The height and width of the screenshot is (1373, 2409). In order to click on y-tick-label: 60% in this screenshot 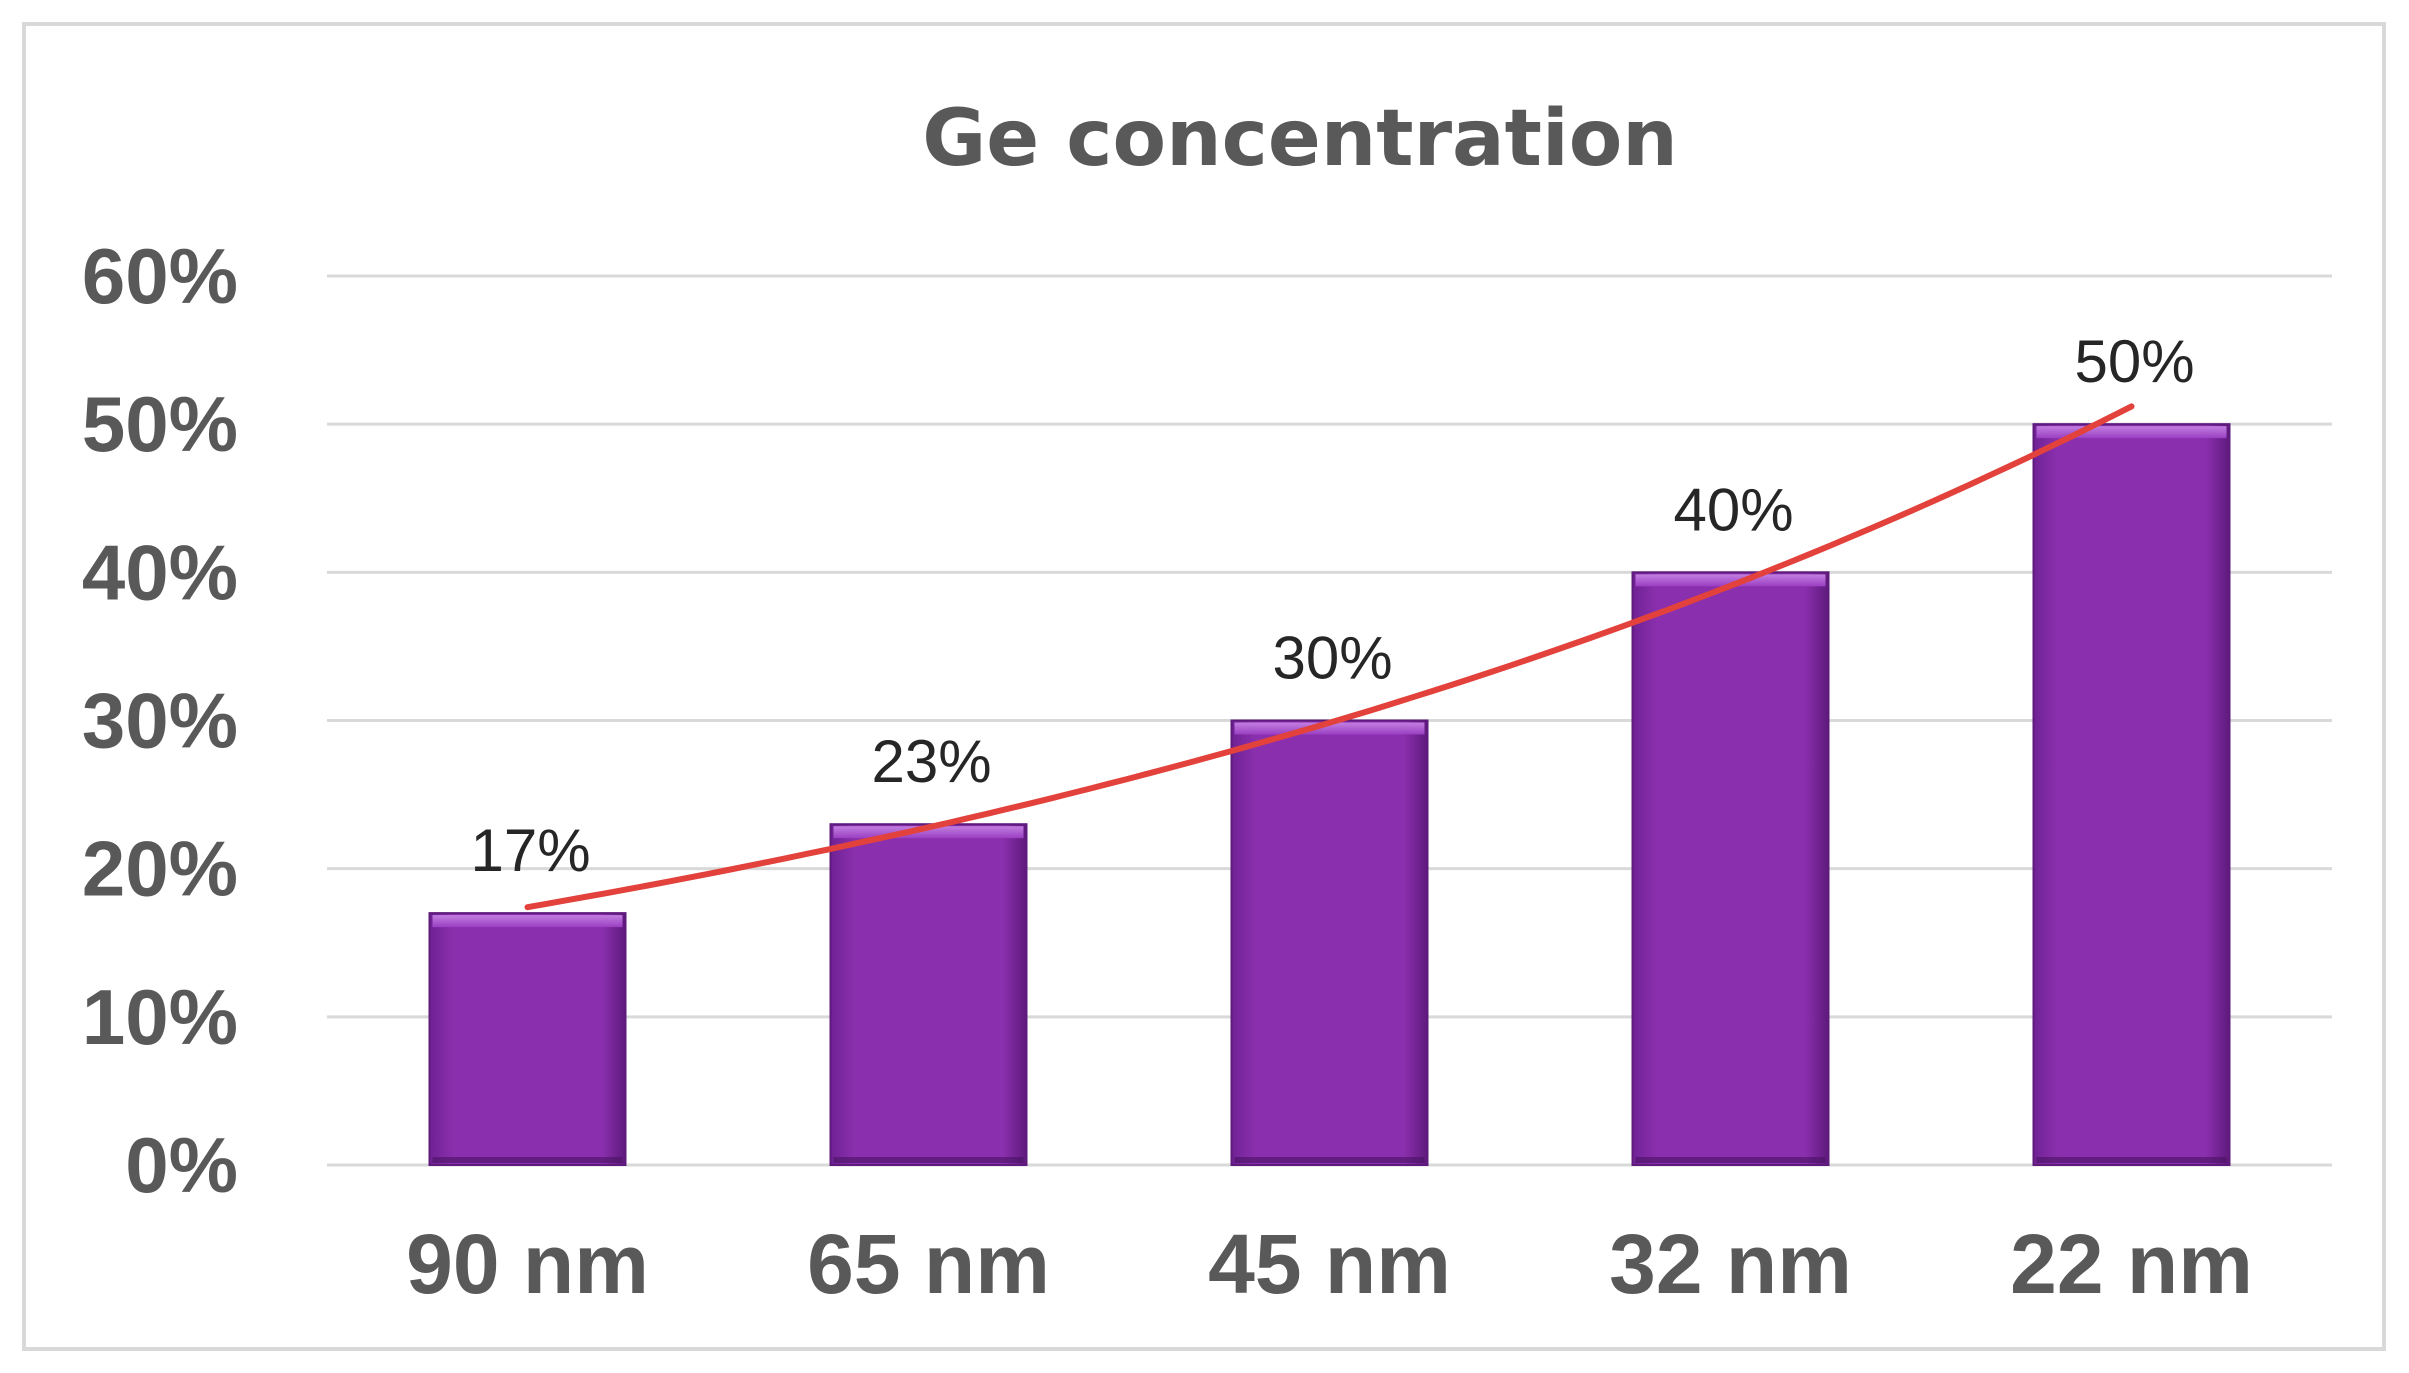, I will do `click(160, 276)`.